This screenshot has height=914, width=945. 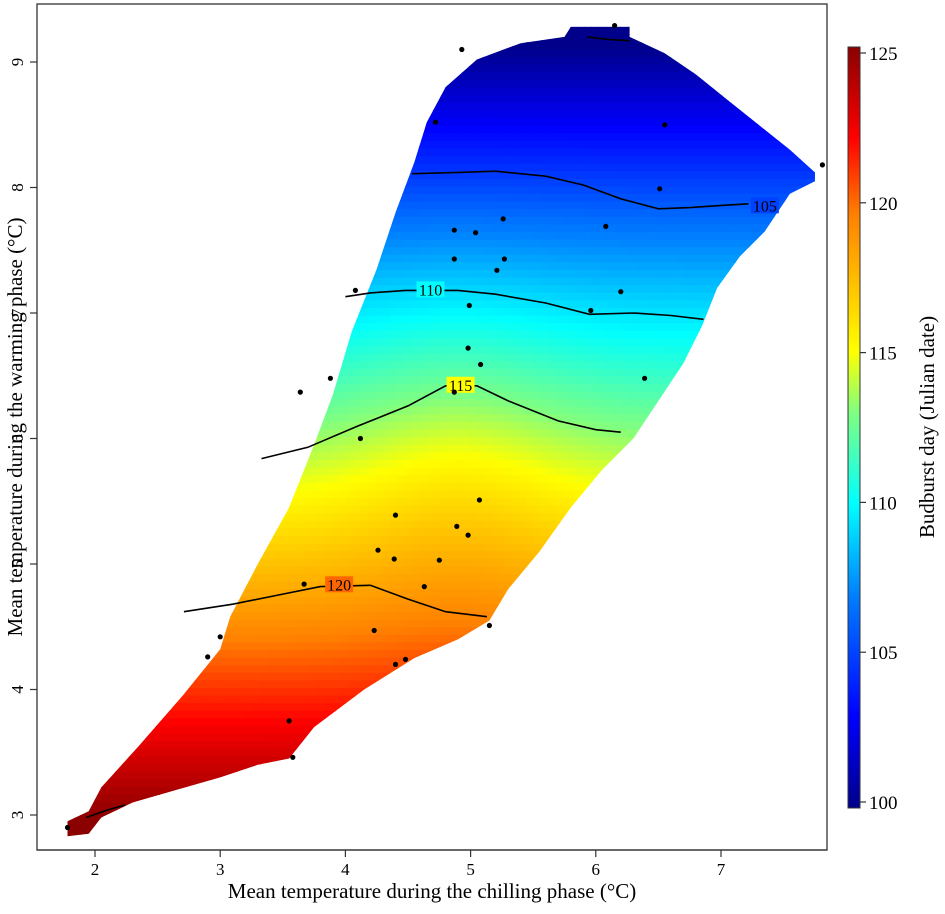 I want to click on colorbar-gradient, so click(x=854, y=427).